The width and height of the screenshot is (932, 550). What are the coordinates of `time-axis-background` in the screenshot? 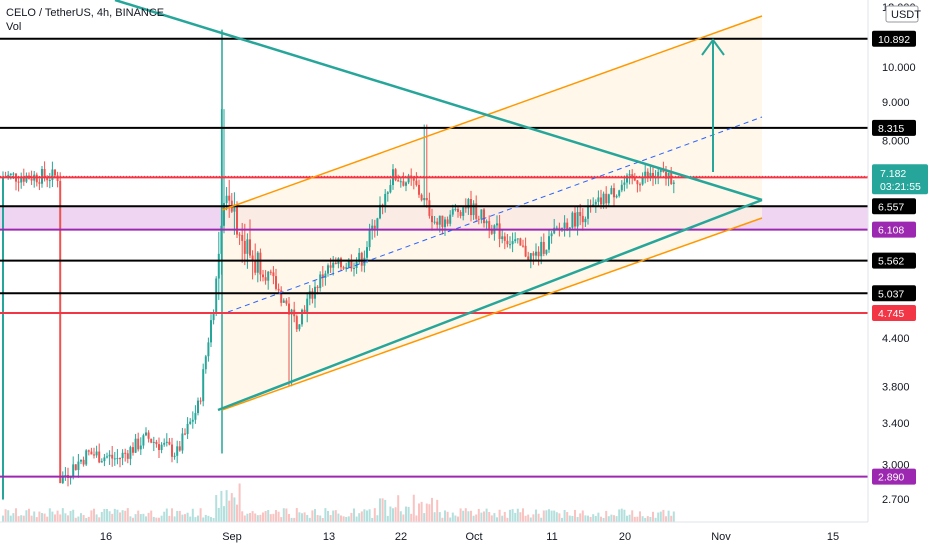 It's located at (434, 536).